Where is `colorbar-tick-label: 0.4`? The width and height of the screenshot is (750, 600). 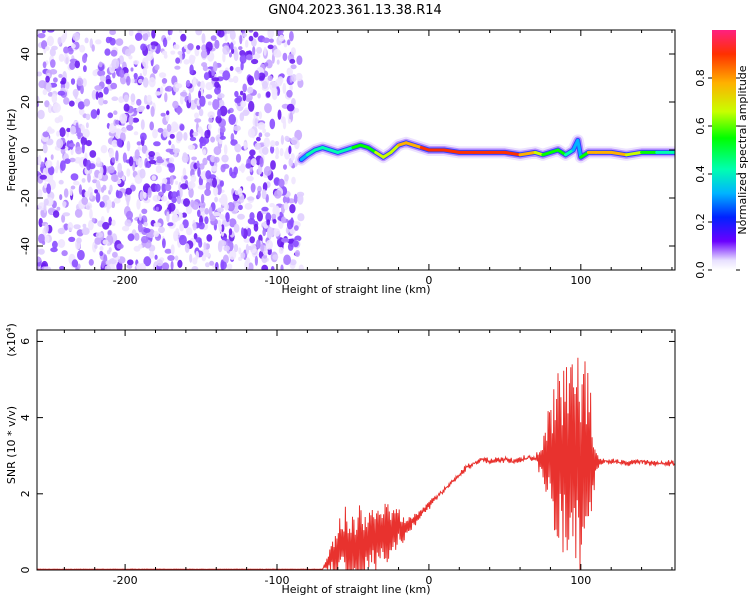
colorbar-tick-label: 0.4 is located at coordinates (700, 174).